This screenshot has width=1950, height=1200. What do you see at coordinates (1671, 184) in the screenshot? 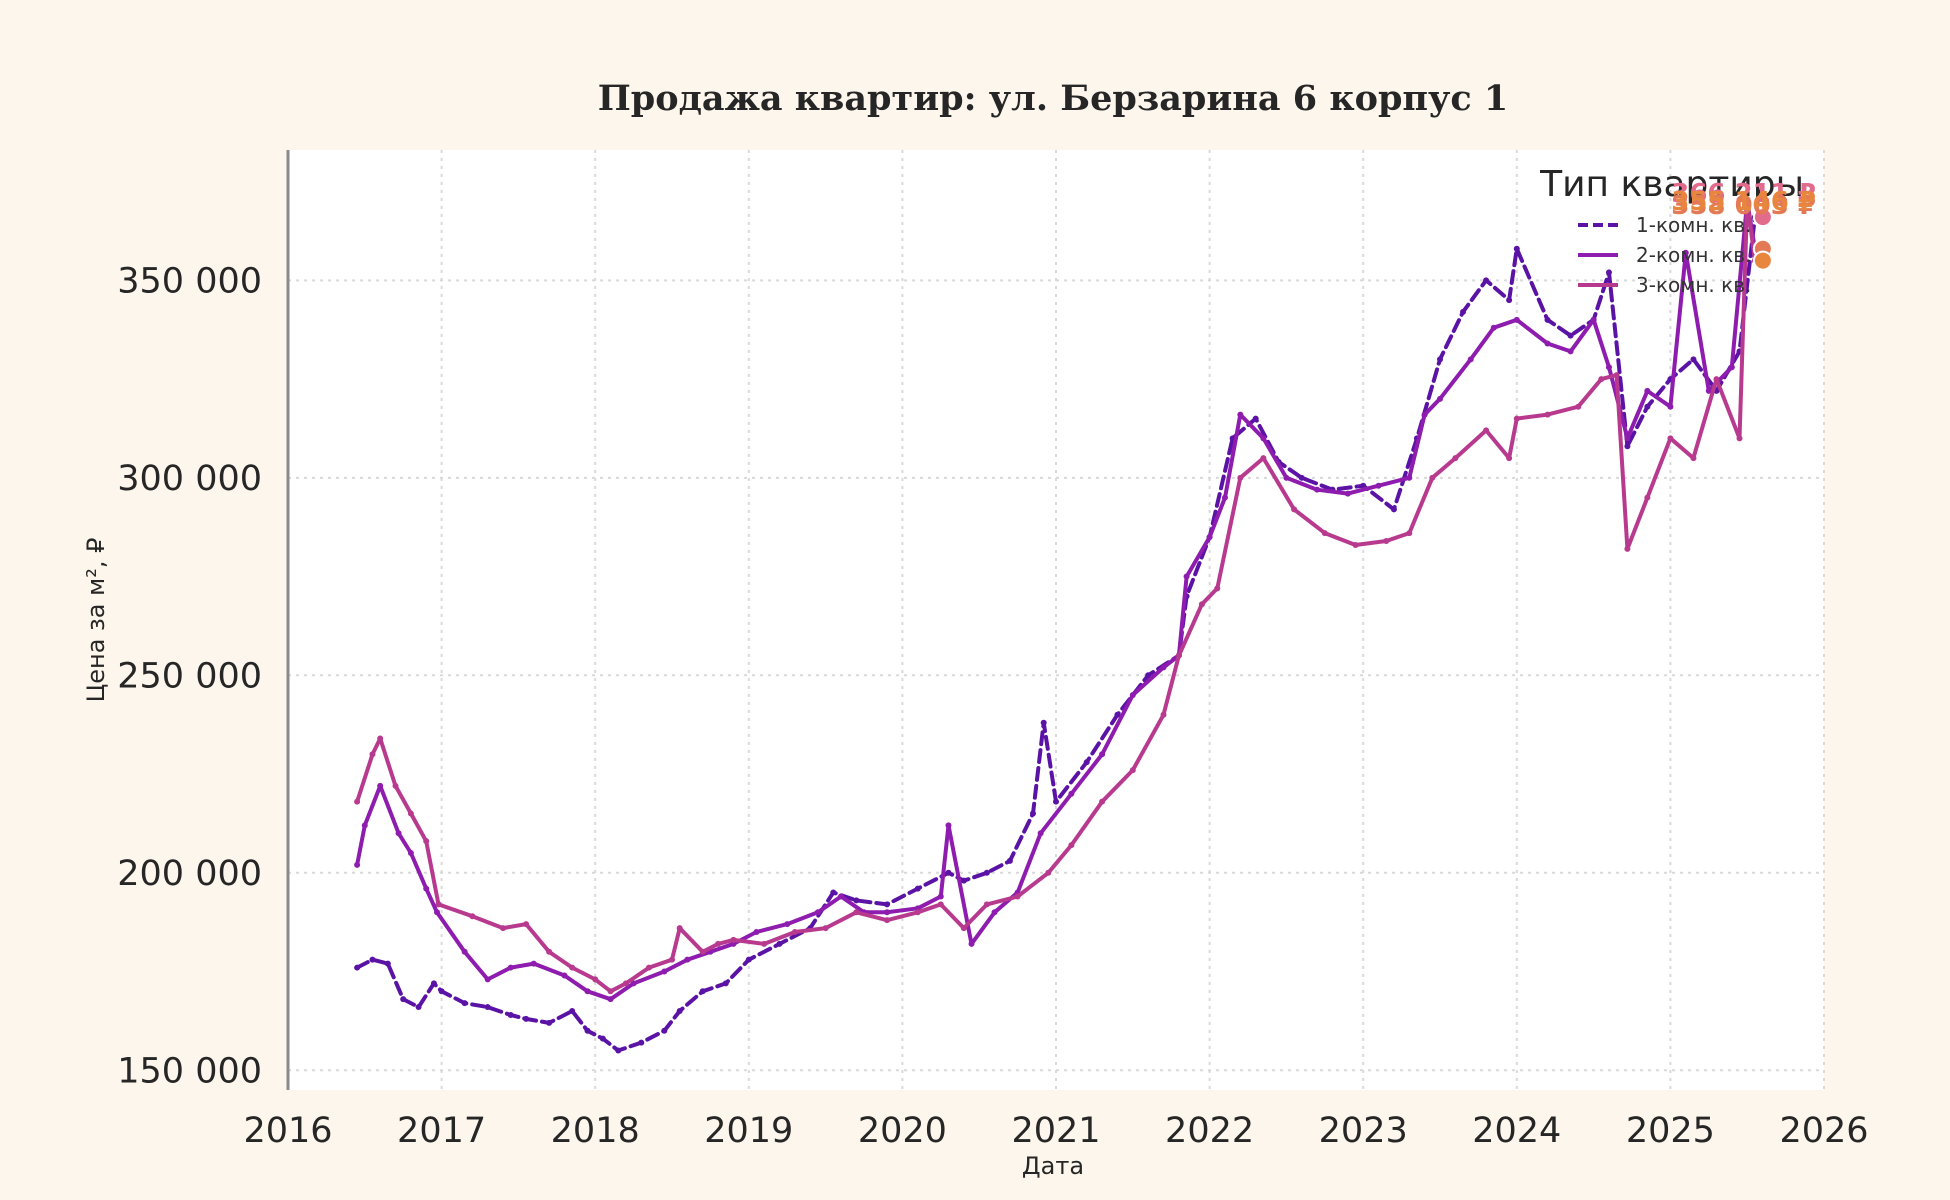
I see `legend-title: Тип квартиры` at bounding box center [1671, 184].